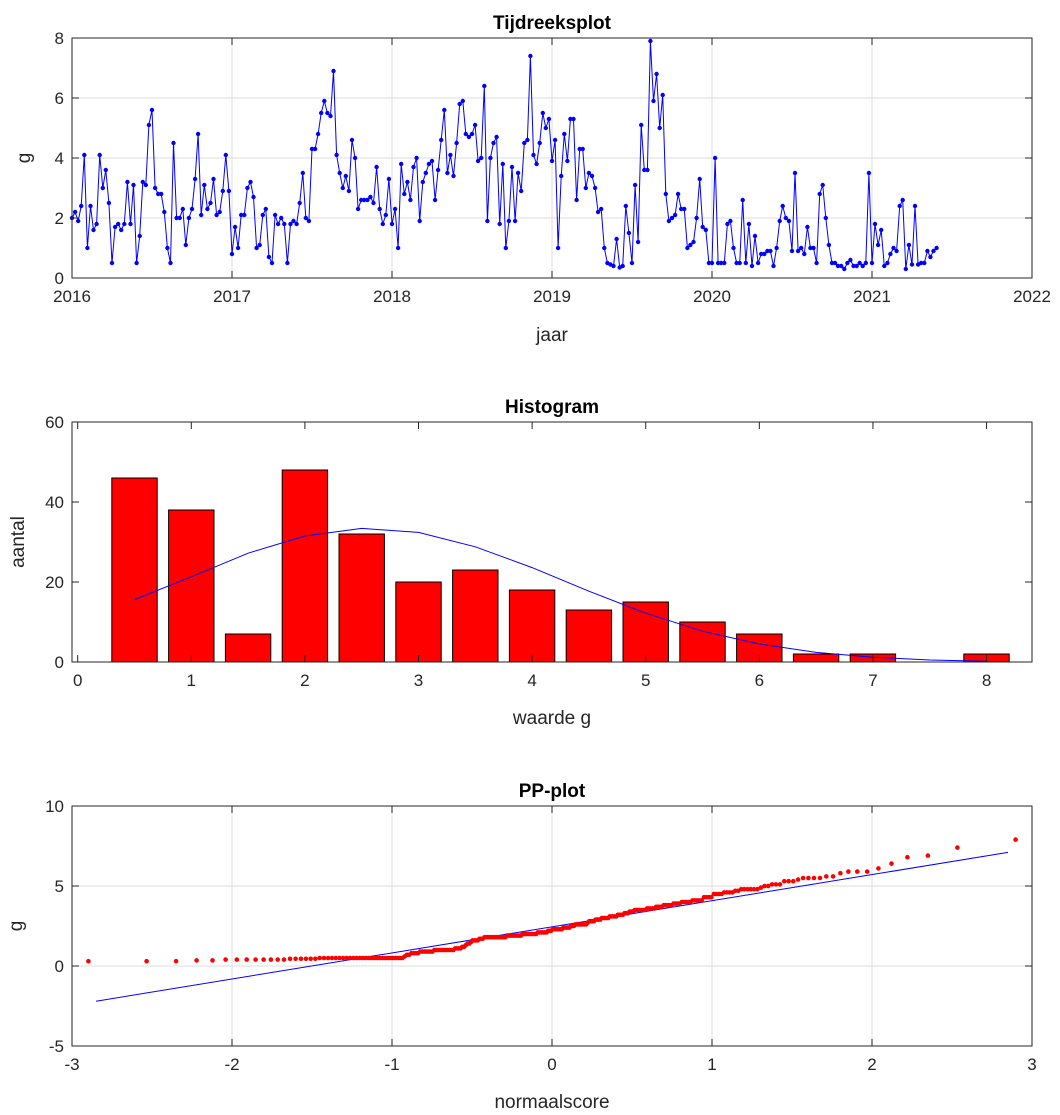 The width and height of the screenshot is (1060, 1115). Describe the element at coordinates (231, 1064) in the screenshot. I see `pp-xtick-label: -2` at that location.